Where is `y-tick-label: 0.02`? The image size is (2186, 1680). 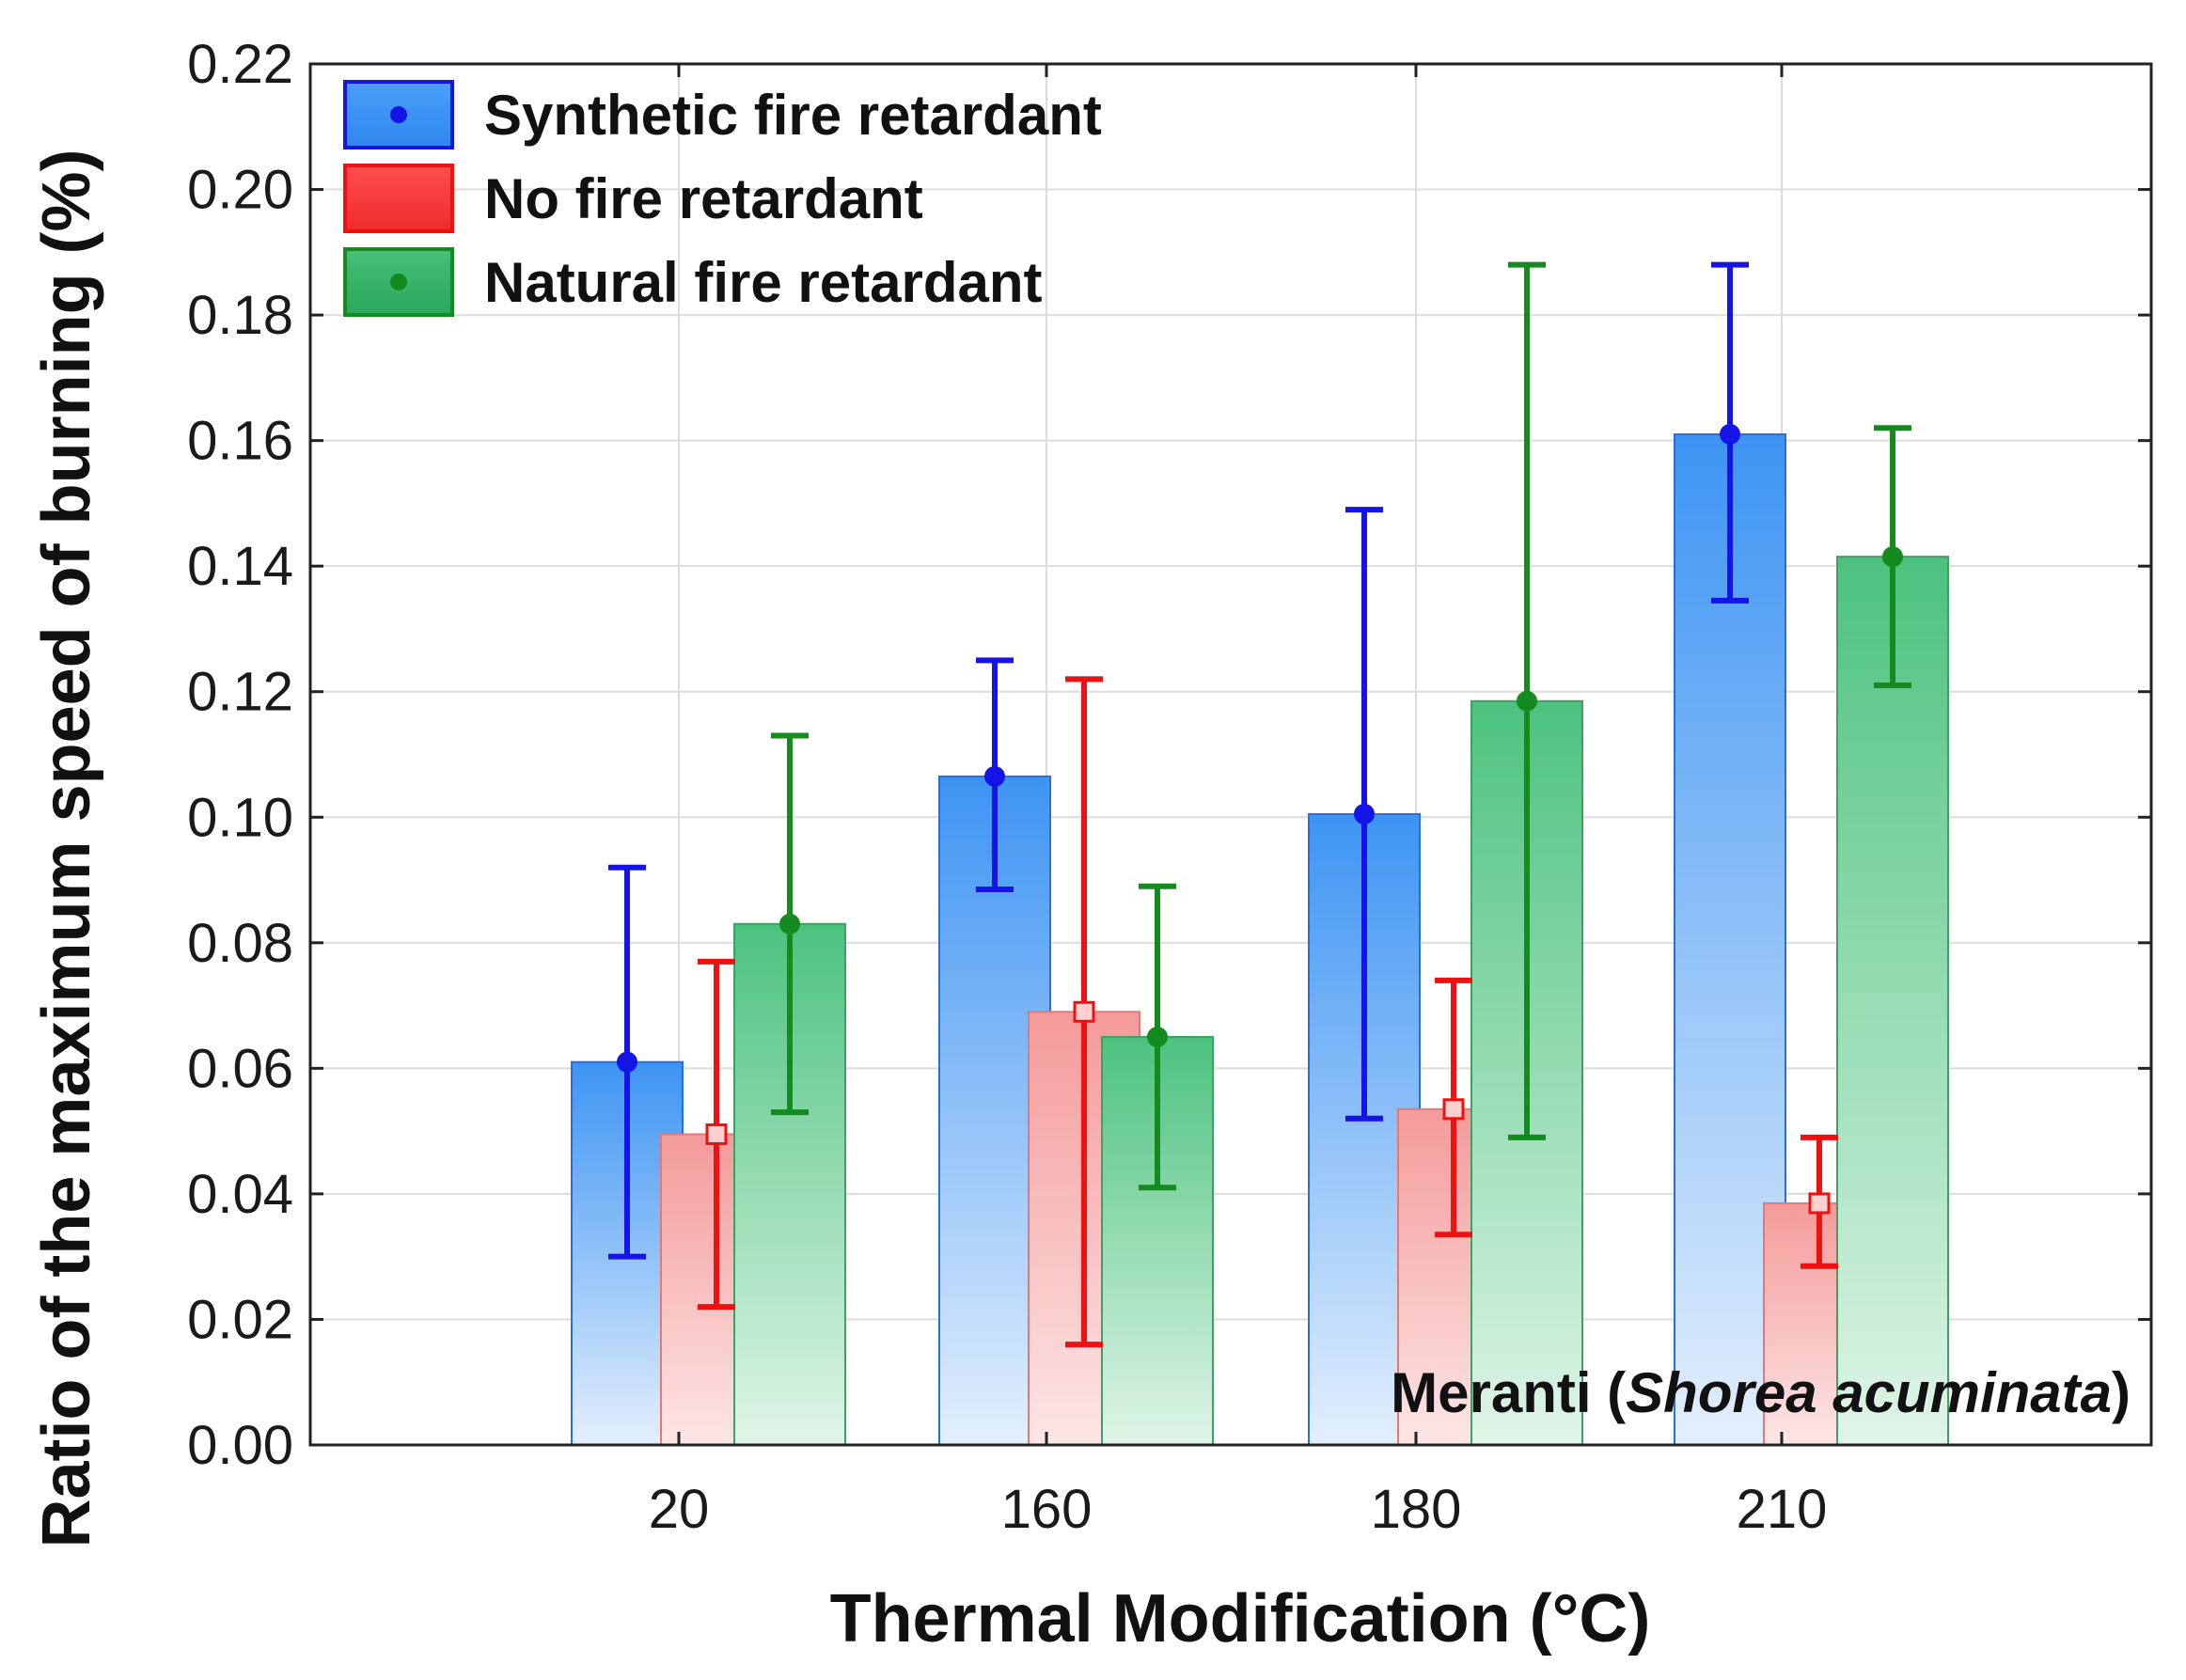 y-tick-label: 0.02 is located at coordinates (240, 1320).